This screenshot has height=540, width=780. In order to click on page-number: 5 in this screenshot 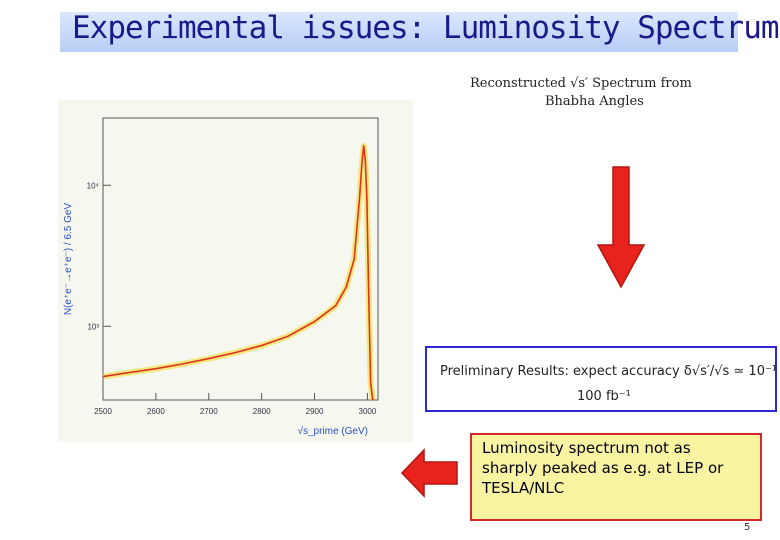, I will do `click(747, 527)`.